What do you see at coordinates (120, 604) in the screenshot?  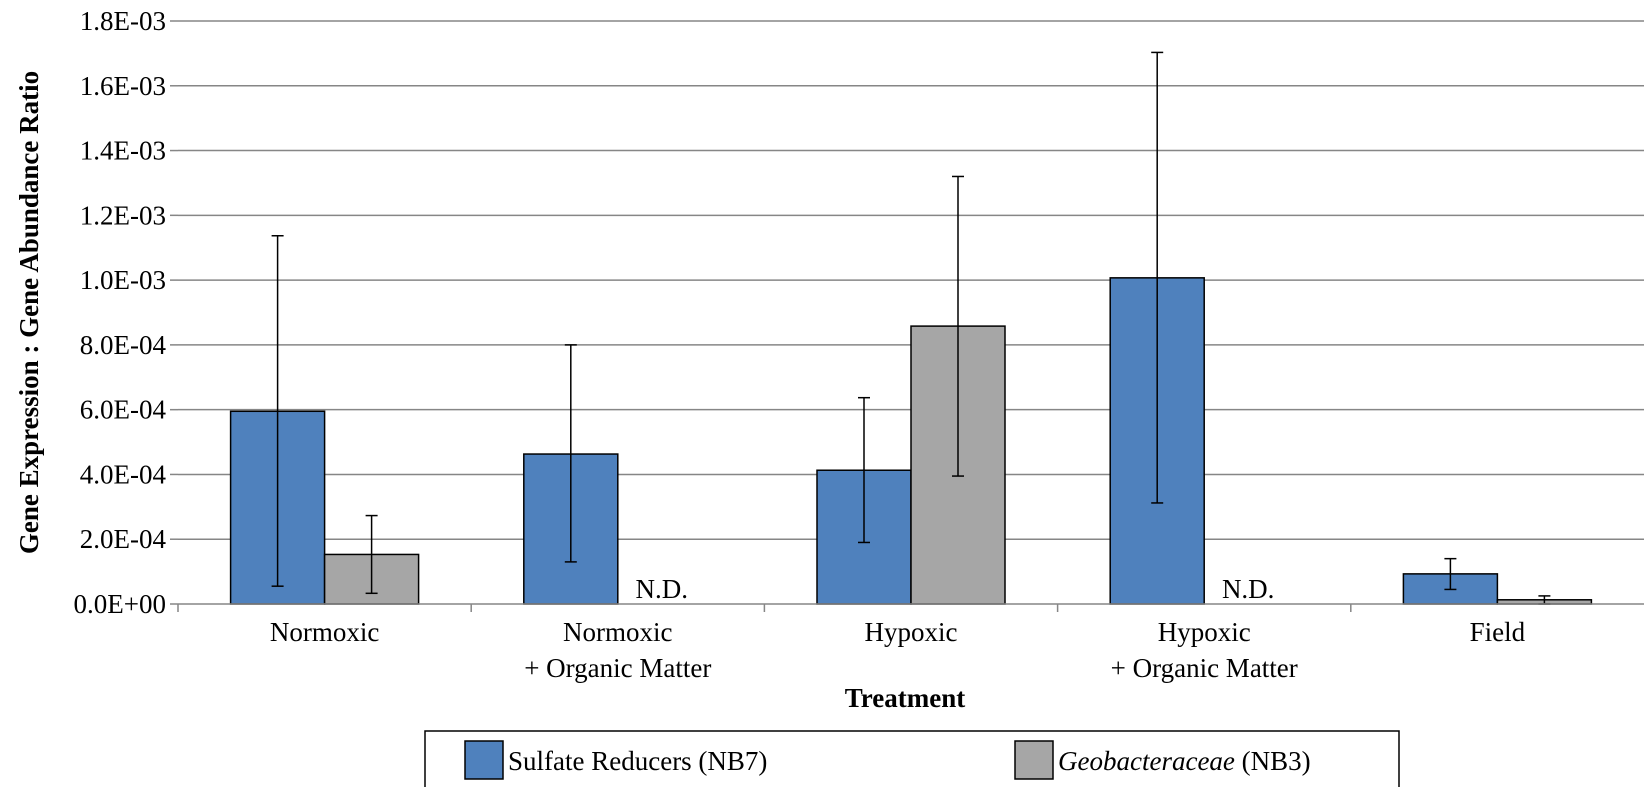 I see `y-tick-label: 0.0E+00` at bounding box center [120, 604].